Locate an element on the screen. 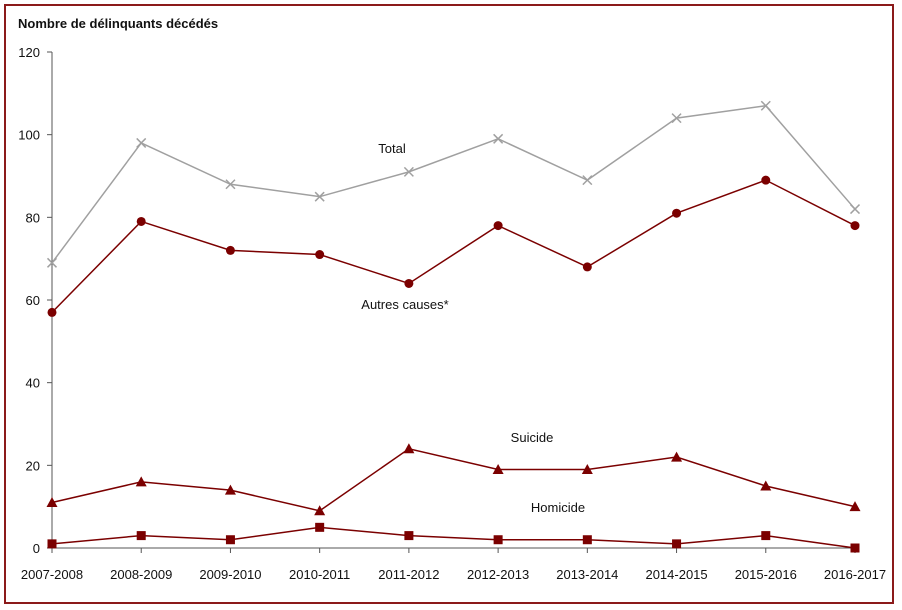 This screenshot has height=610, width=902. y-tick-label: 40 is located at coordinates (33, 383).